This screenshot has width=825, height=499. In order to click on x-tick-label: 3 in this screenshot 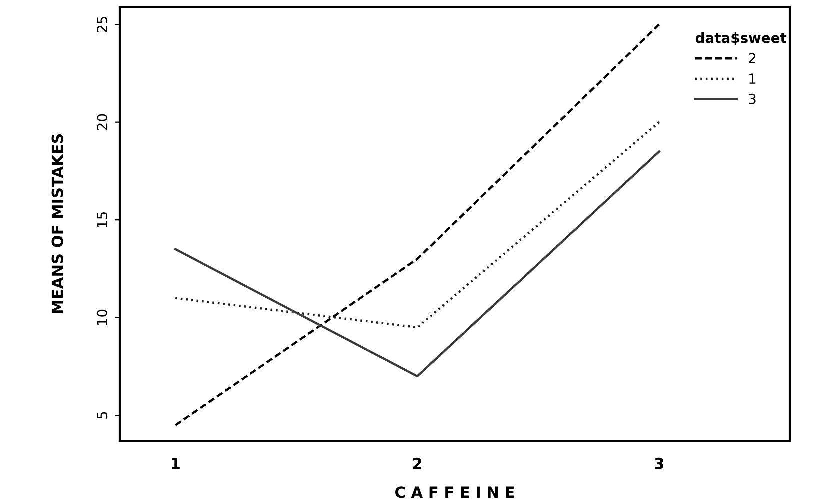, I will do `click(659, 464)`.